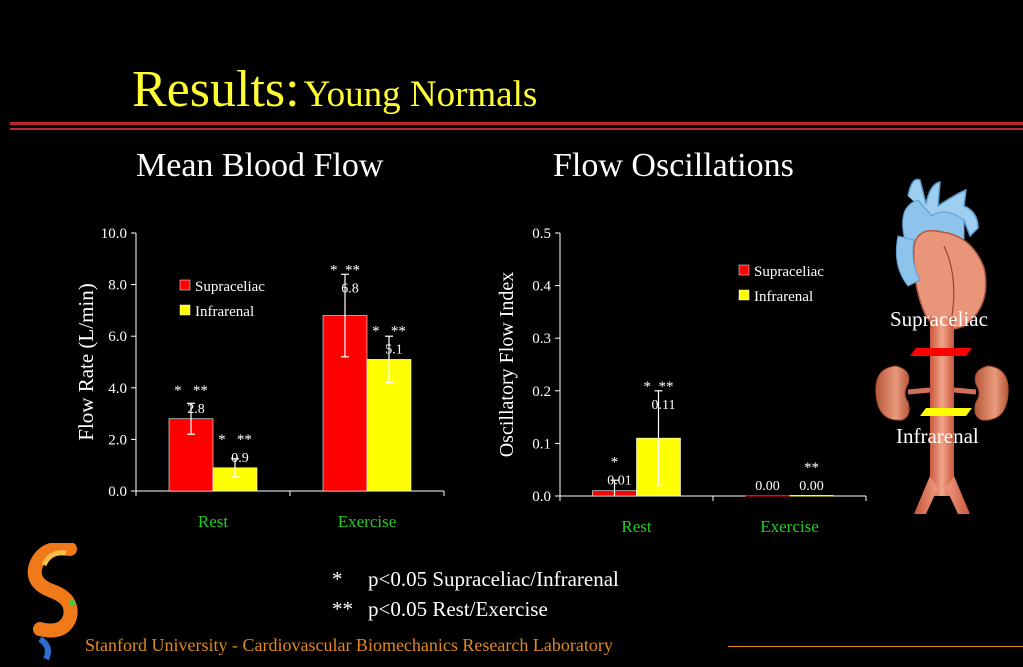 The width and height of the screenshot is (1023, 667). I want to click on footnote-1-text: p<0.05 Supraceliac/Infrarenal, so click(493, 579).